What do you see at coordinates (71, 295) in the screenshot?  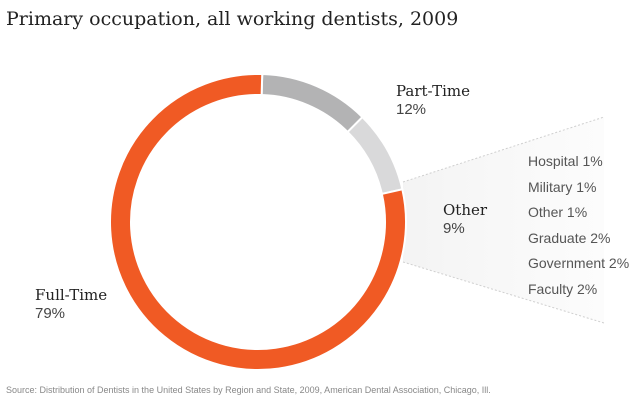 I see `full-time-label: Full-Time` at bounding box center [71, 295].